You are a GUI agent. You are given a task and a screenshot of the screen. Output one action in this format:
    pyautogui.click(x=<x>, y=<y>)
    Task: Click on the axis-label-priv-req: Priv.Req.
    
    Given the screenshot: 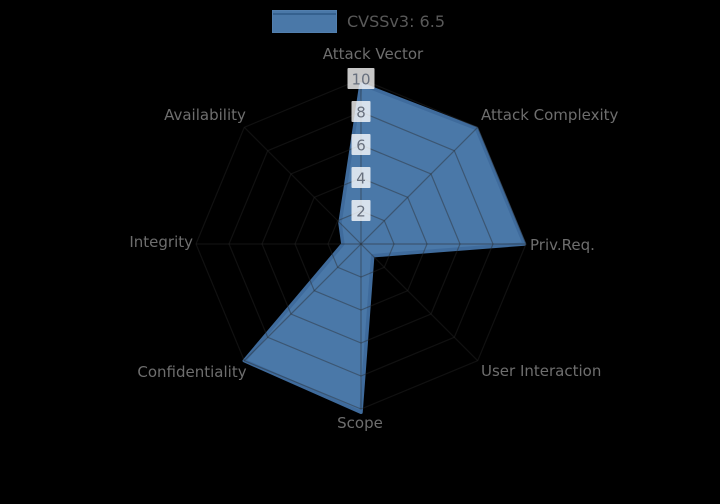 What is the action you would take?
    pyautogui.click(x=562, y=245)
    